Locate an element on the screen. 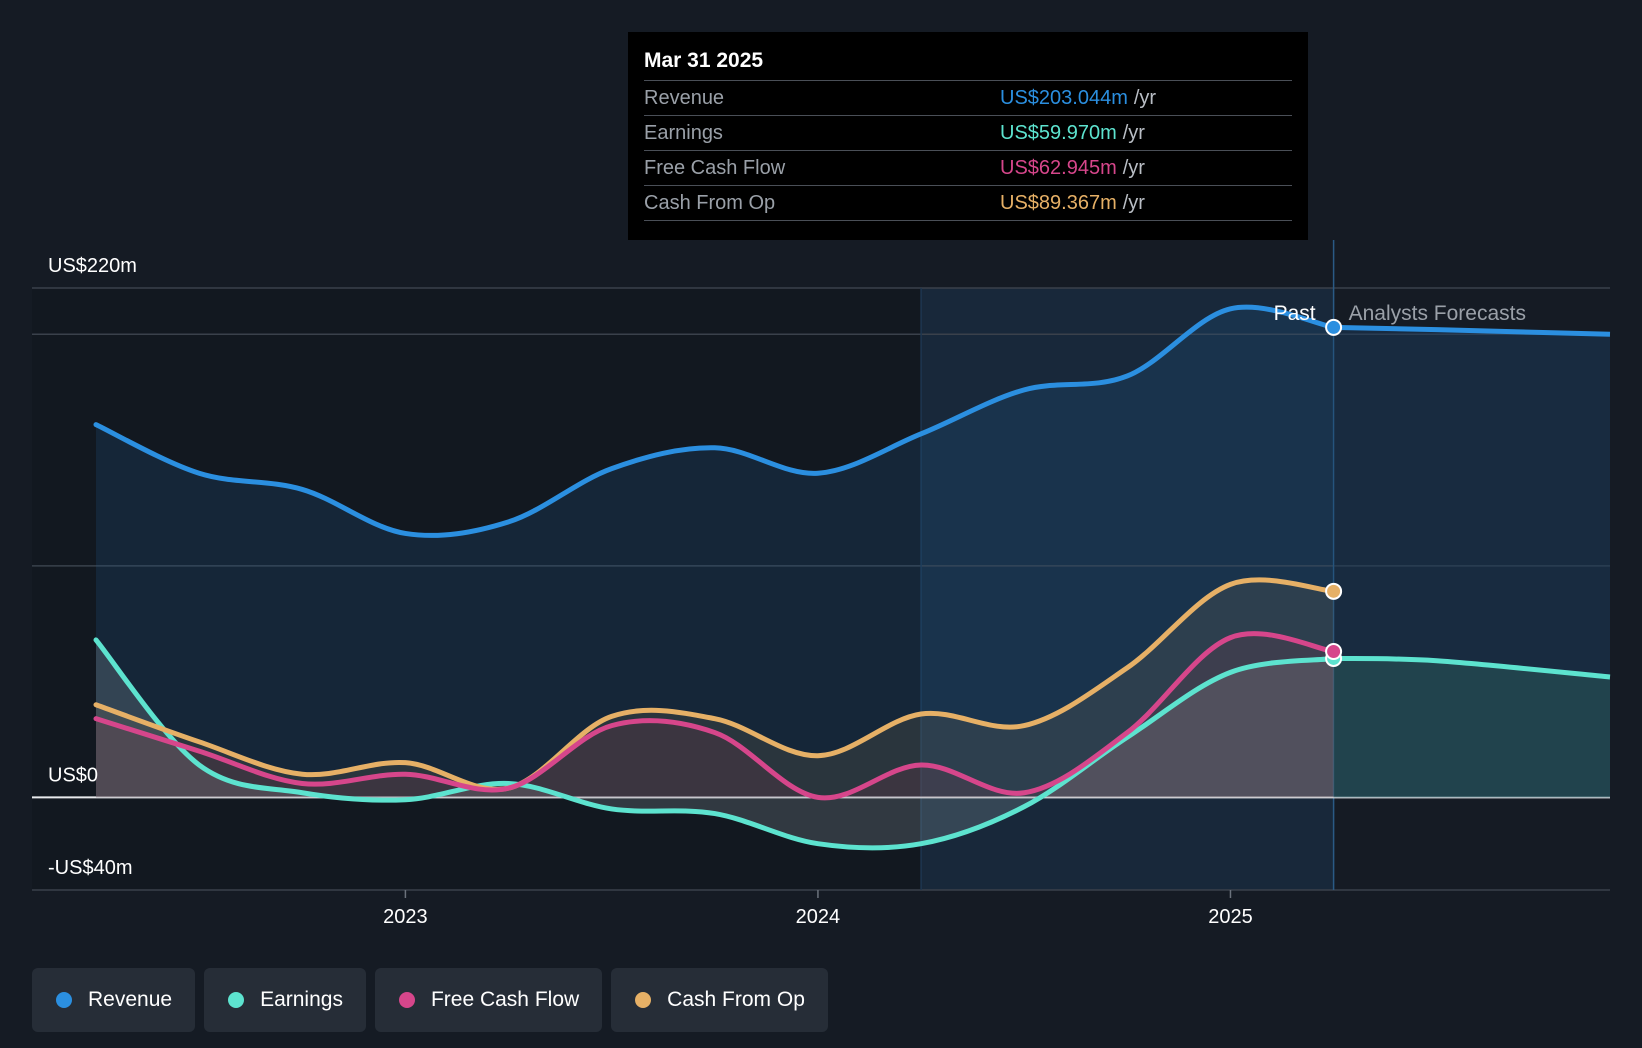 This screenshot has width=1642, height=1048. legend-label: Free Cash Flow is located at coordinates (505, 999).